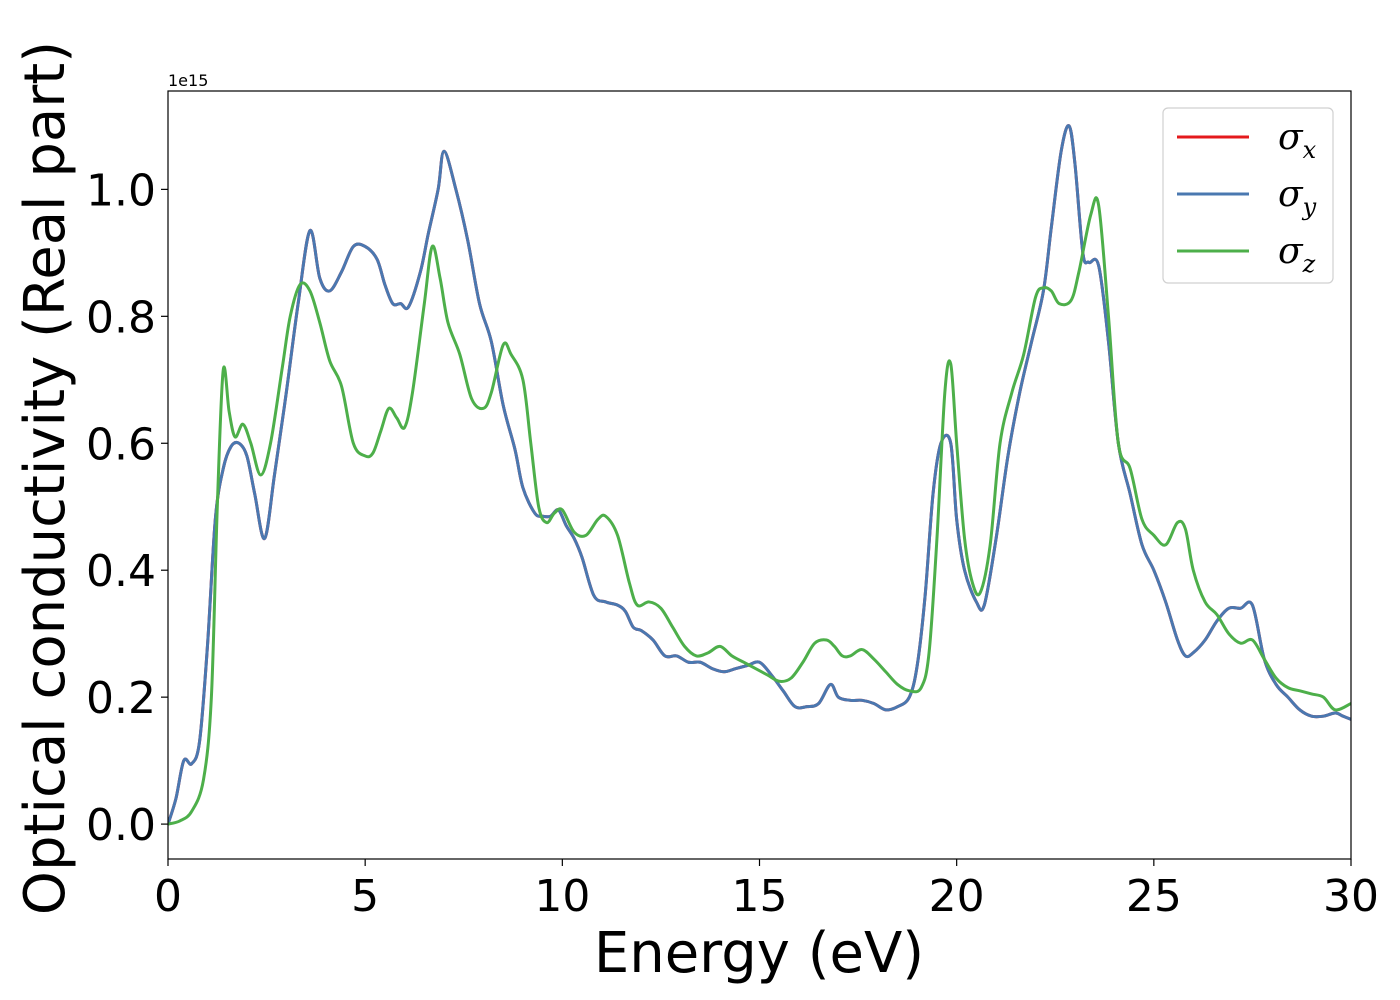 This screenshot has height=1000, width=1400. What do you see at coordinates (1297, 197) in the screenshot?
I see `legend-label-y: σy` at bounding box center [1297, 197].